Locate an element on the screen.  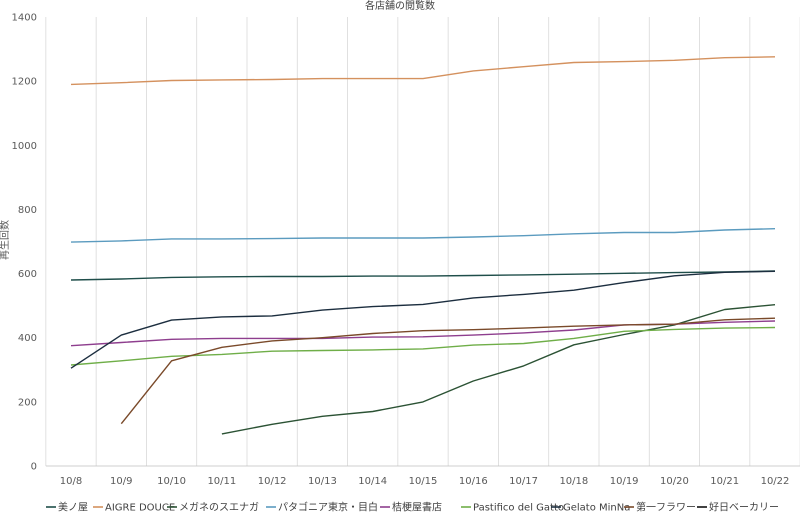
x-tick-label: 10/15 is located at coordinates (423, 481).